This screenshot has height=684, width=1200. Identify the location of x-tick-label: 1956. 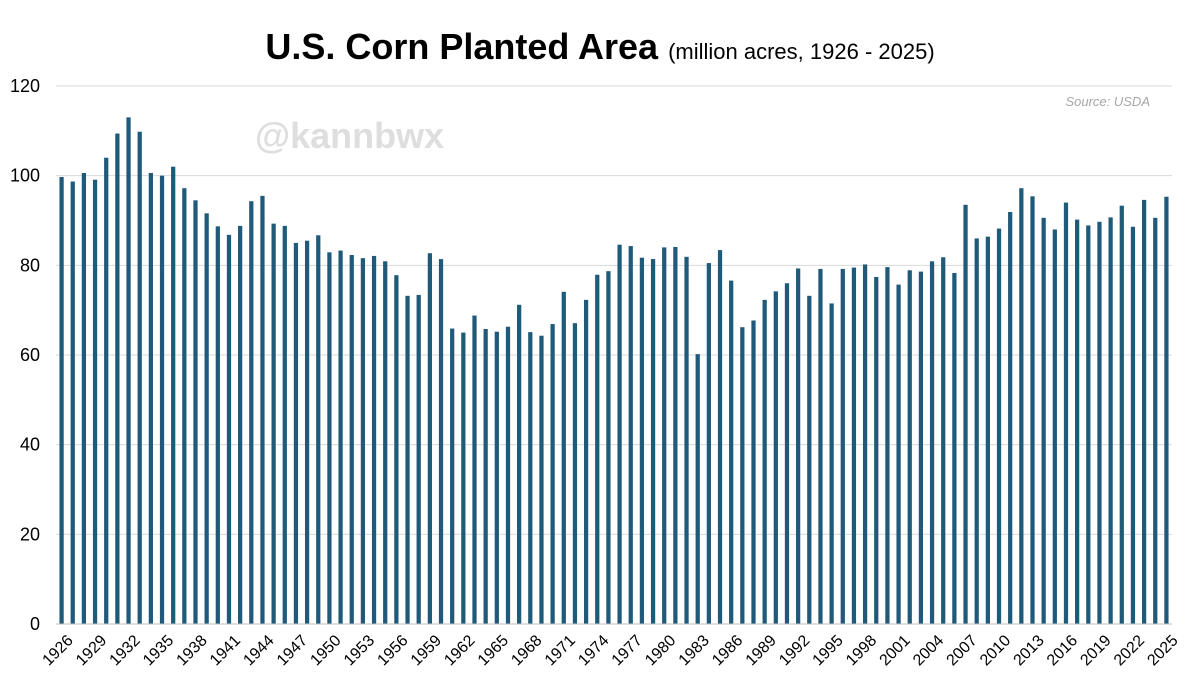
(392, 650).